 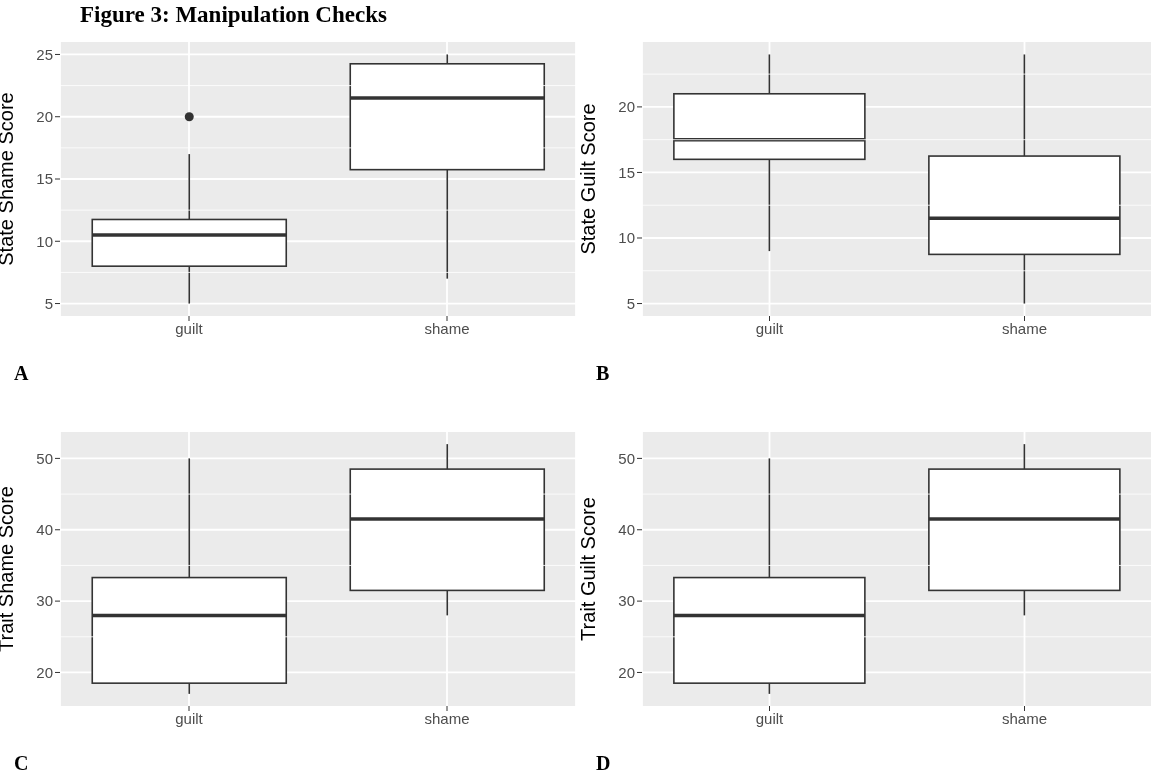 What do you see at coordinates (603, 373) in the screenshot?
I see `text: B` at bounding box center [603, 373].